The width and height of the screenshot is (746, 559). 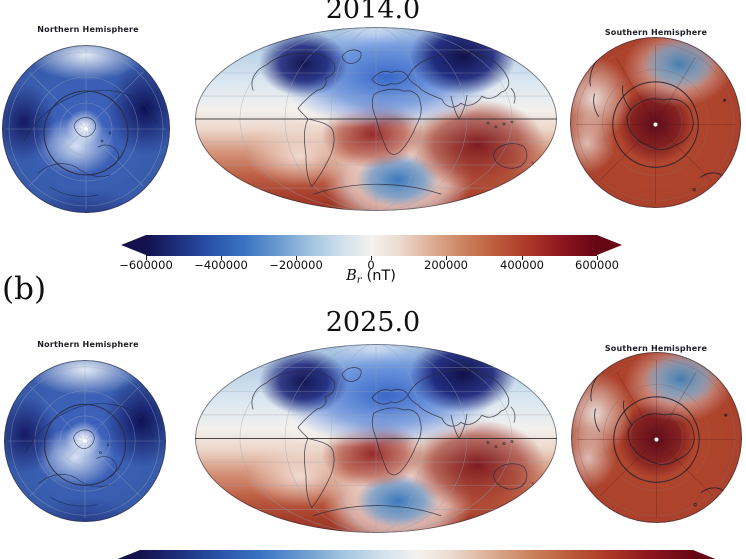 I want to click on south-polar-map-2014, so click(x=655, y=122).